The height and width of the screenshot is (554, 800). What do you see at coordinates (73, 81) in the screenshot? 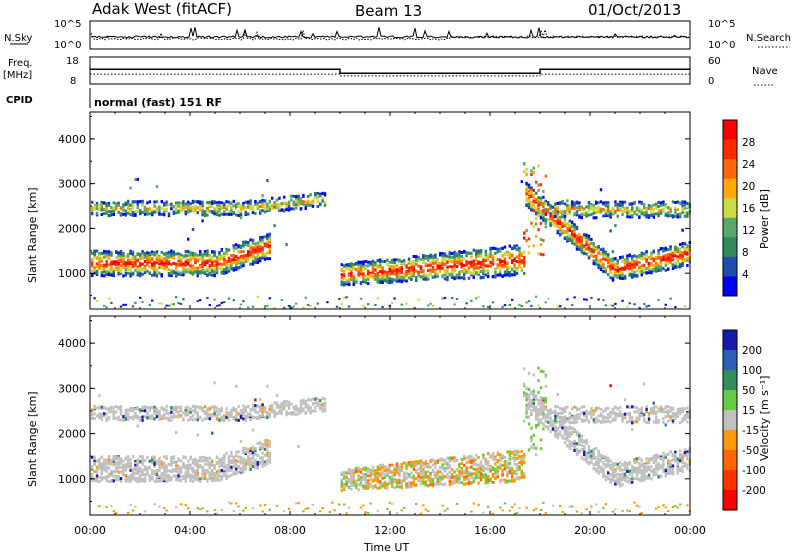
I see `freq-tick-bottom: 8` at bounding box center [73, 81].